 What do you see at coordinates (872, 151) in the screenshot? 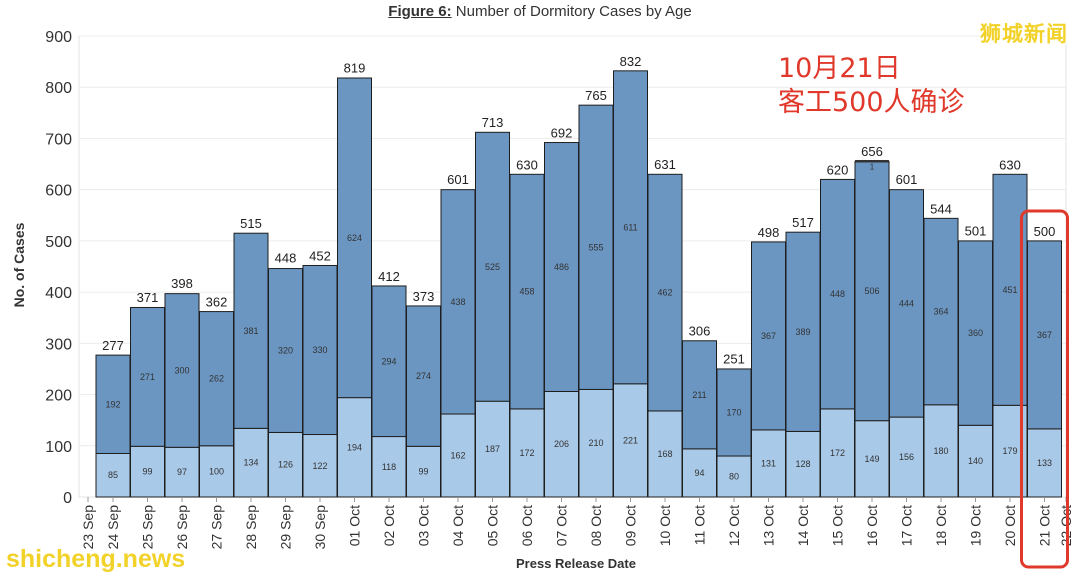
I see `bar-total-label: 656` at bounding box center [872, 151].